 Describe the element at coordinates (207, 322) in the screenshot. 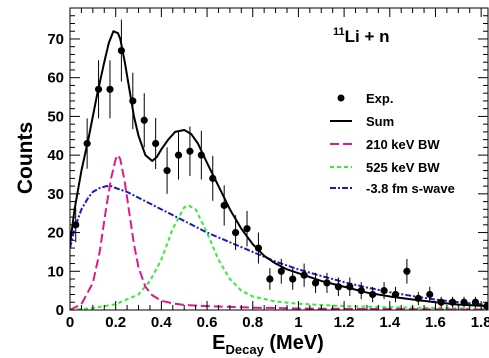

I see `x-tick-label: 0.6` at that location.